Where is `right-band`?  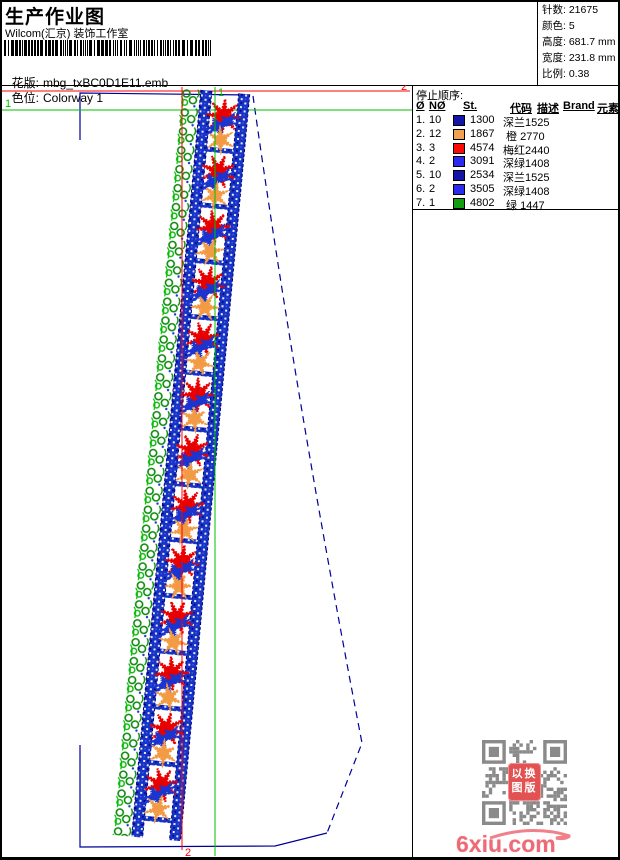 right-band is located at coordinates (209, 467).